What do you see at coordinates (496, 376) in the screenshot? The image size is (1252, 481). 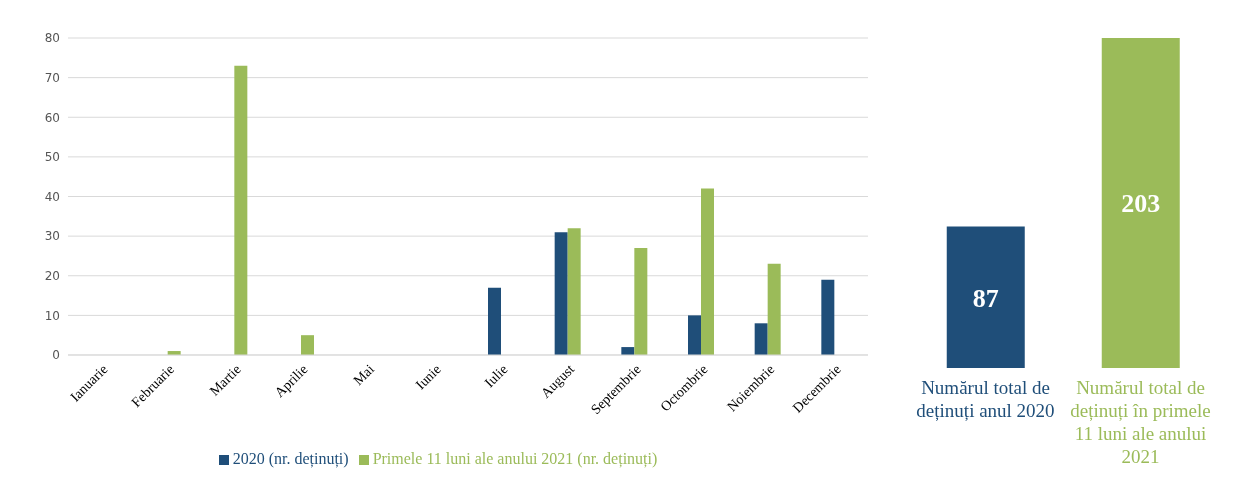 I see `x-tick-label: Iulie` at bounding box center [496, 376].